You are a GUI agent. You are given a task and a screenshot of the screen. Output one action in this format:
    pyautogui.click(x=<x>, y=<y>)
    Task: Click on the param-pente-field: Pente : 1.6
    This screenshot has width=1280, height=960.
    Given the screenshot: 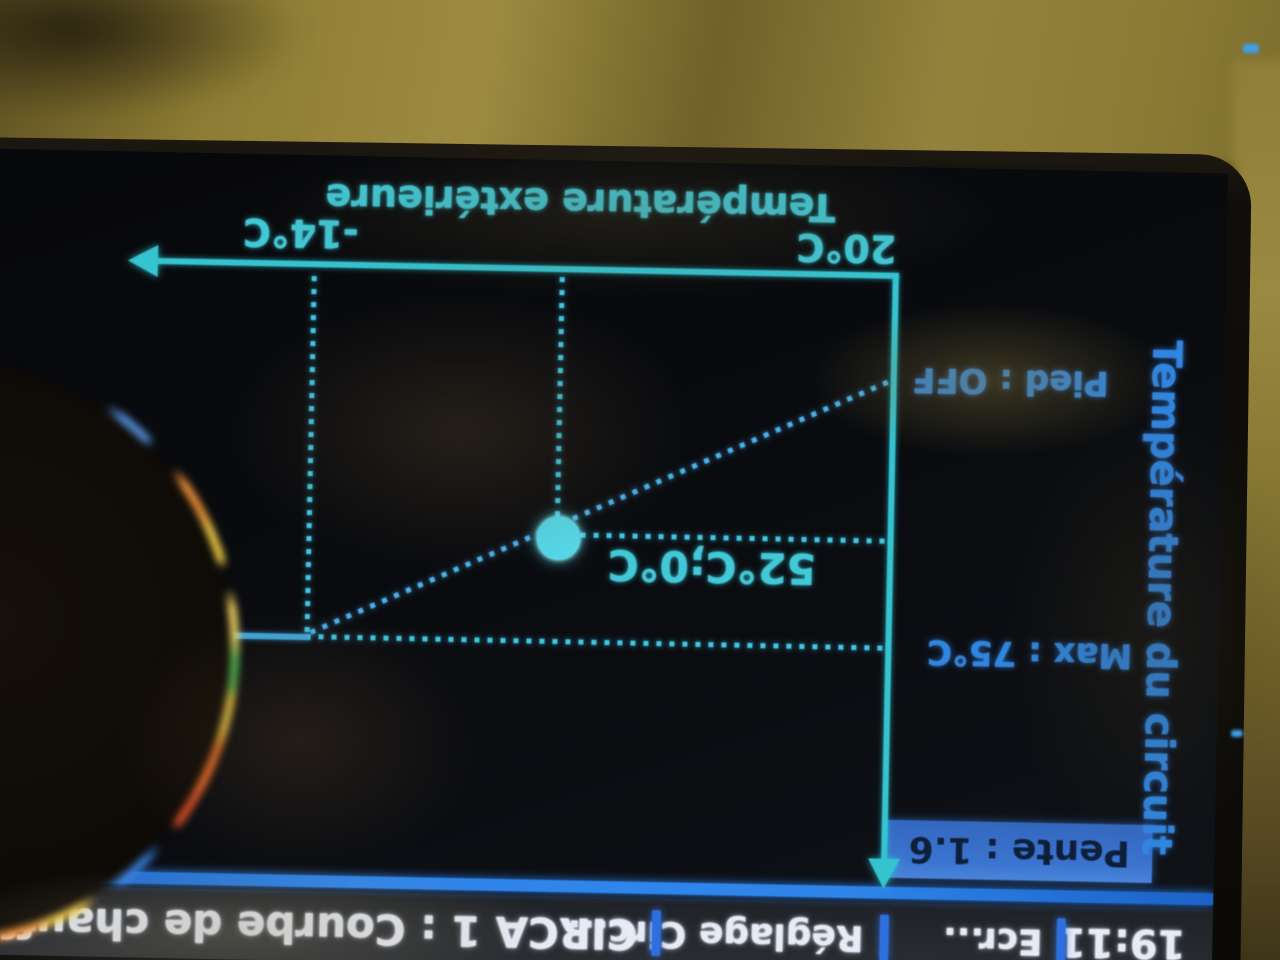 What is the action you would take?
    pyautogui.click(x=1019, y=851)
    